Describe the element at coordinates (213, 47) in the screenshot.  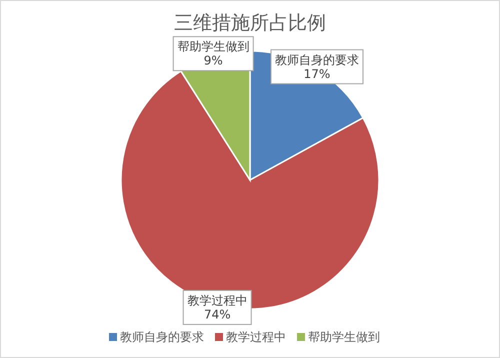
I see `slice-label: 帮助学生做到` at that location.